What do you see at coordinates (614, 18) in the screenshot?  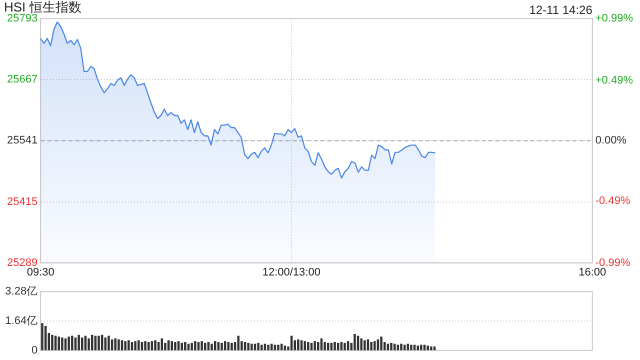 I see `y2-tick-label: +0.99%` at bounding box center [614, 18].